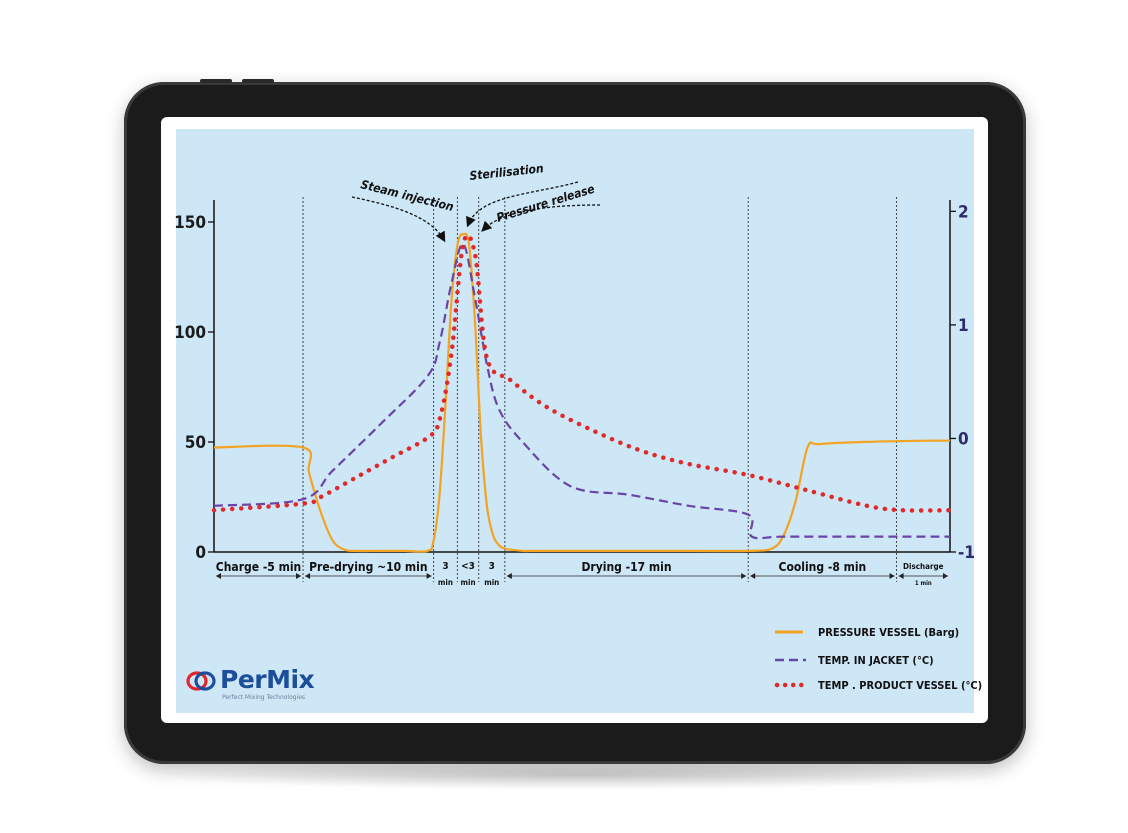 This screenshot has height=833, width=1128. I want to click on pressure-release-label: Pressure release, so click(546, 203).